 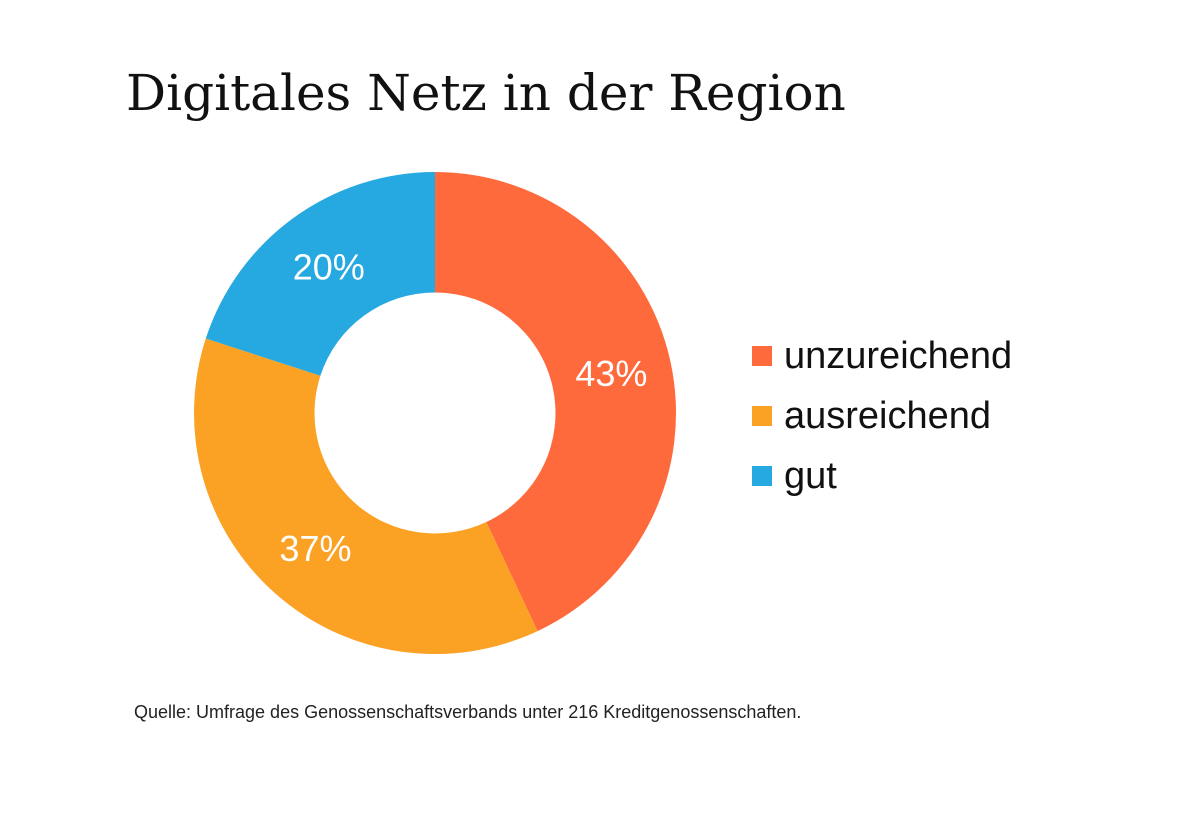 I want to click on legend-item-unzureichend: unzureichend, so click(x=882, y=356).